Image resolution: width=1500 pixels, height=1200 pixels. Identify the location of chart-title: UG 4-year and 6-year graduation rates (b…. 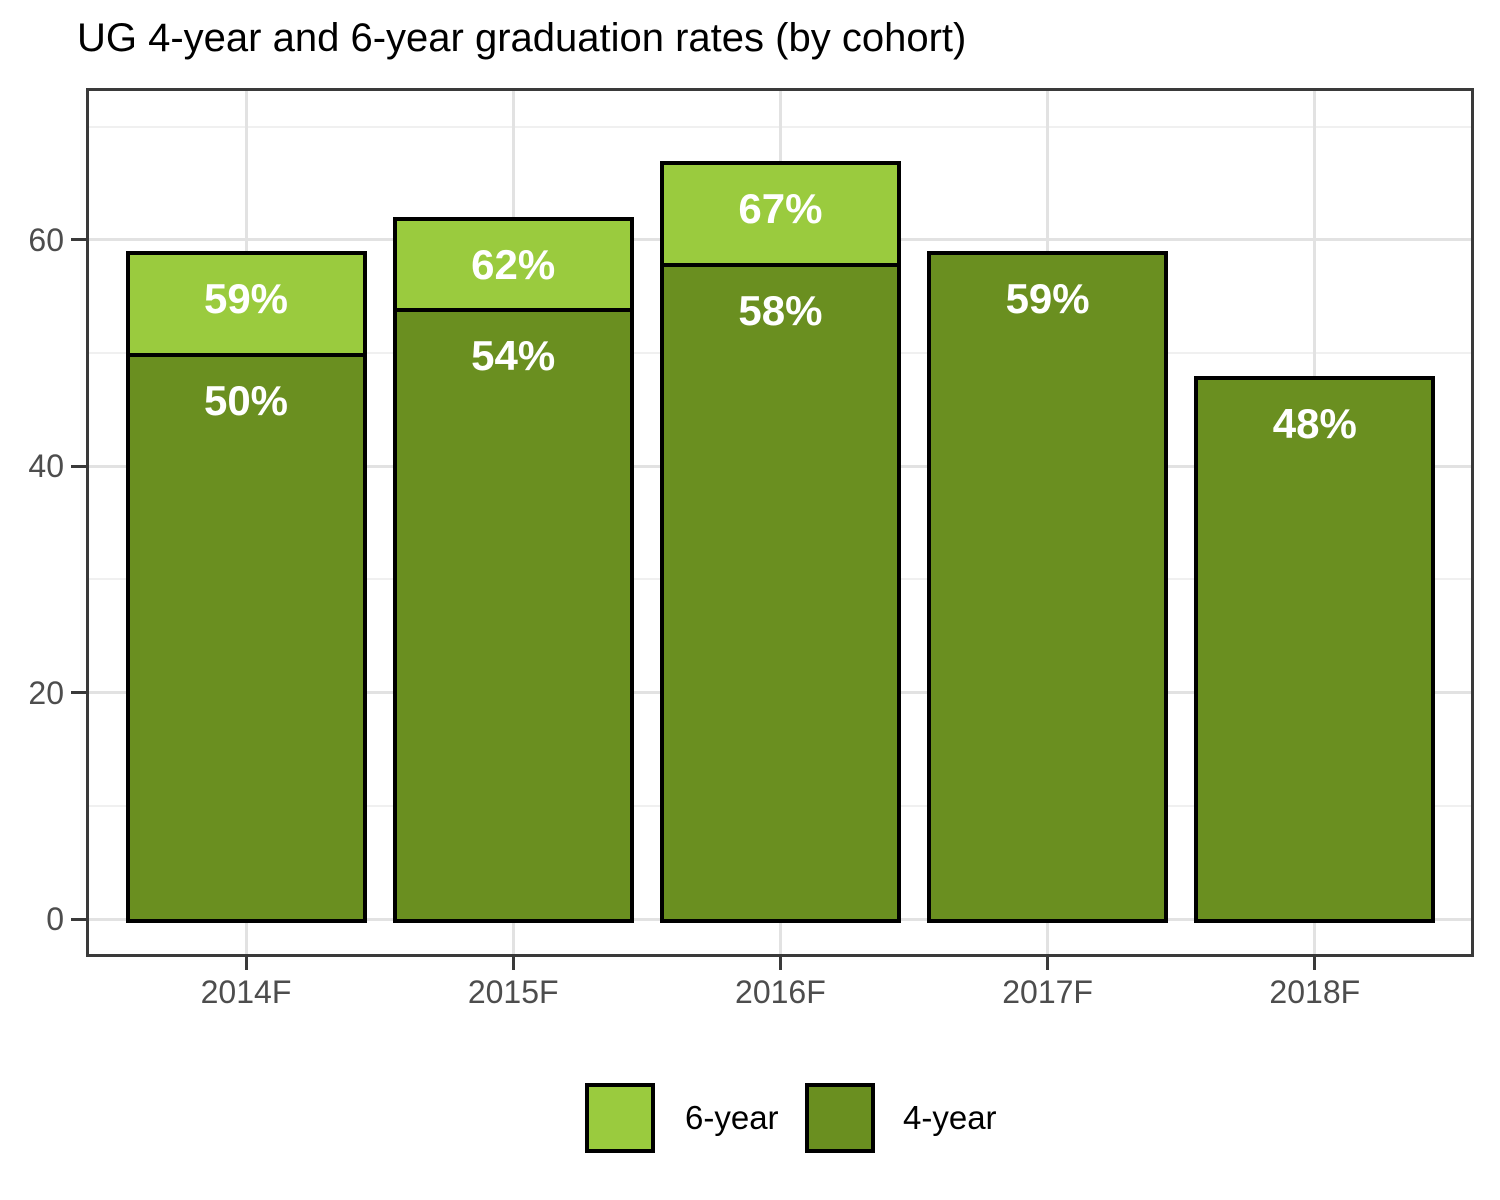
(522, 38).